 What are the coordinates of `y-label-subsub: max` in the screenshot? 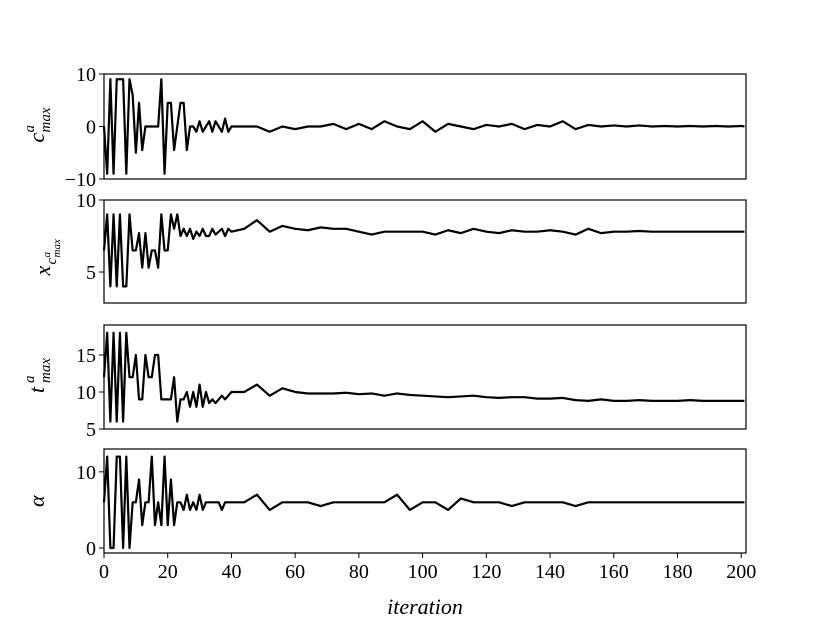 It's located at (57, 248).